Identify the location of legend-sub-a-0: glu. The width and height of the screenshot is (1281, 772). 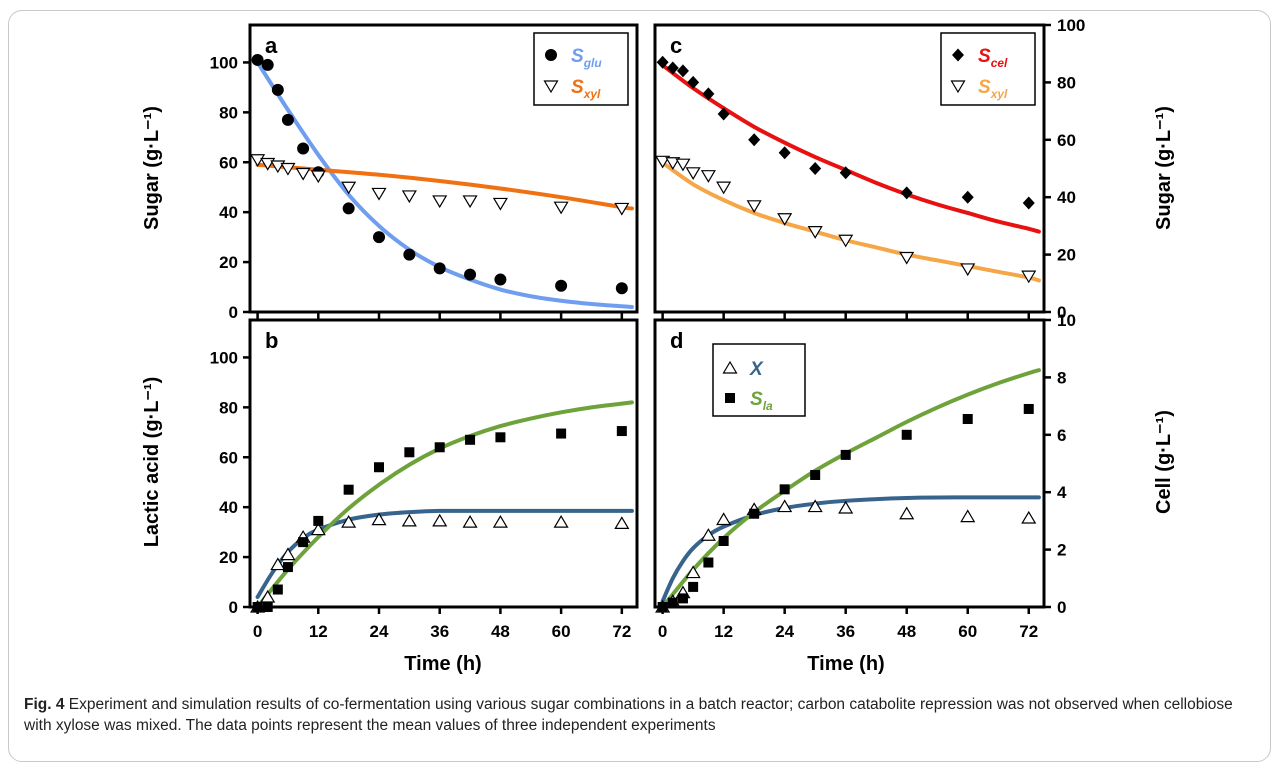
(593, 63).